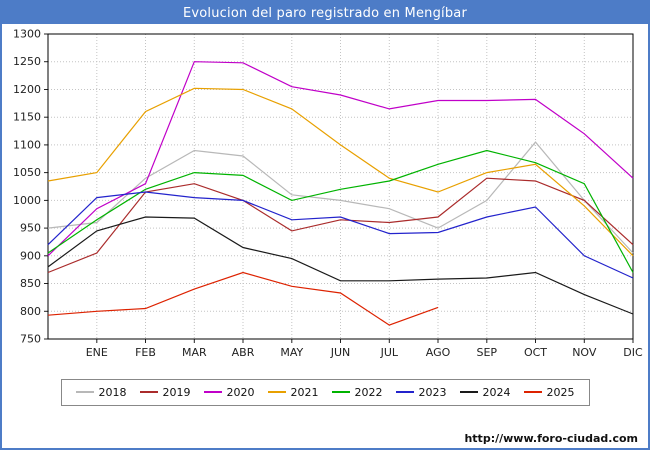 Image resolution: width=650 pixels, height=450 pixels. What do you see at coordinates (438, 352) in the screenshot?
I see `svg-text: AGO` at bounding box center [438, 352].